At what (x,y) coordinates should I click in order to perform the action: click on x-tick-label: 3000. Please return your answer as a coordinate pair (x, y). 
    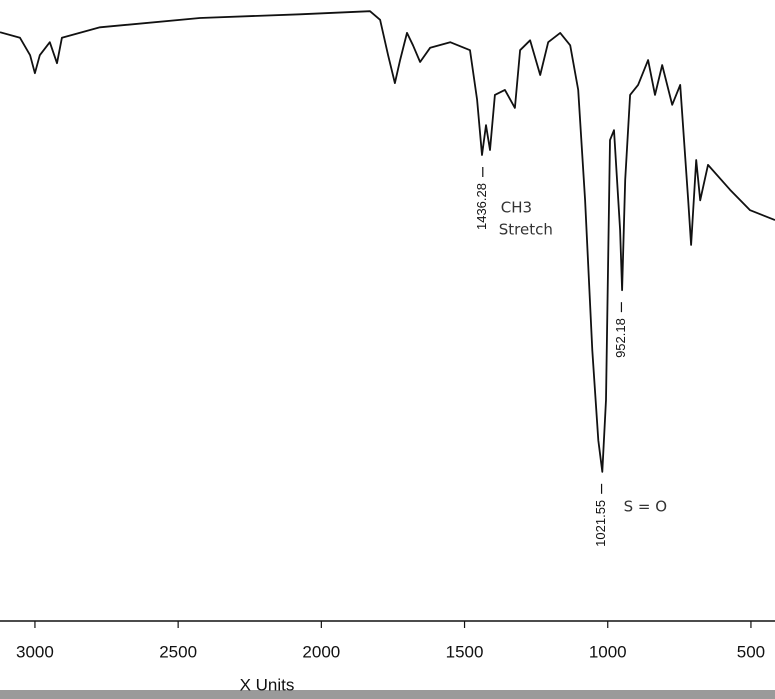
    Looking at the image, I should click on (35, 651).